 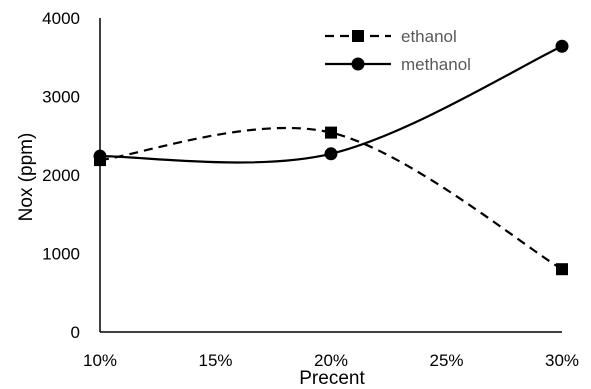 What do you see at coordinates (358, 64) in the screenshot?
I see `legend-marker-methanol` at bounding box center [358, 64].